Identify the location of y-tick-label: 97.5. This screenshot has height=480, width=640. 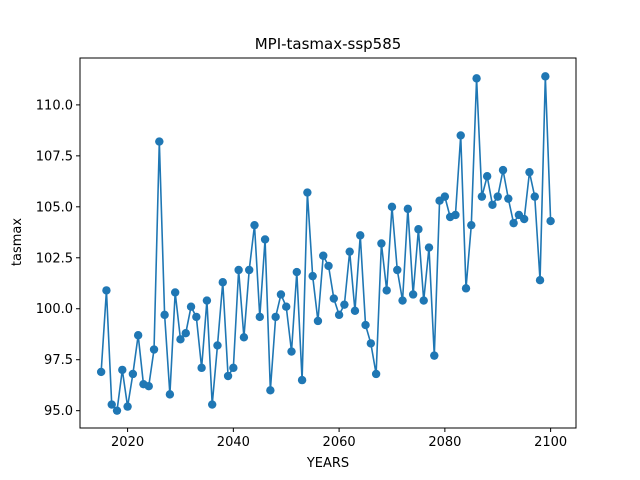
(58, 360).